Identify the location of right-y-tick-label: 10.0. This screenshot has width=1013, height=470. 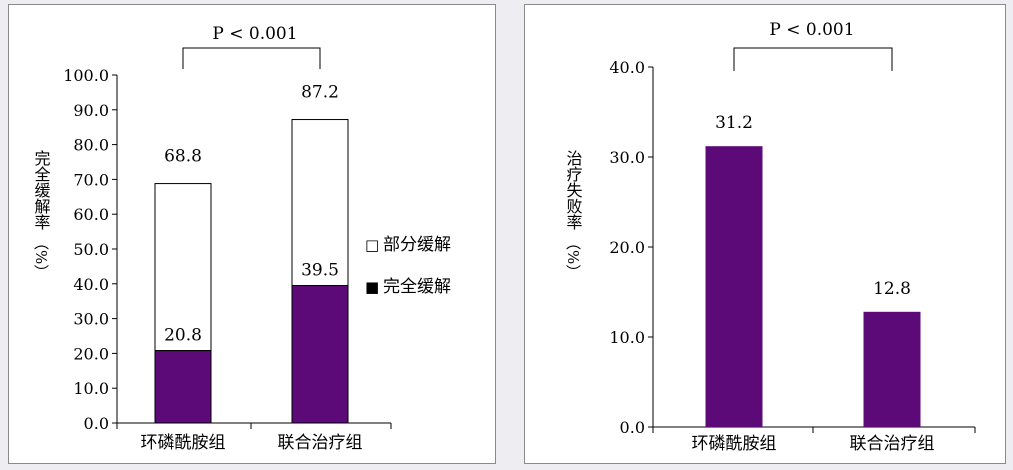
(627, 337).